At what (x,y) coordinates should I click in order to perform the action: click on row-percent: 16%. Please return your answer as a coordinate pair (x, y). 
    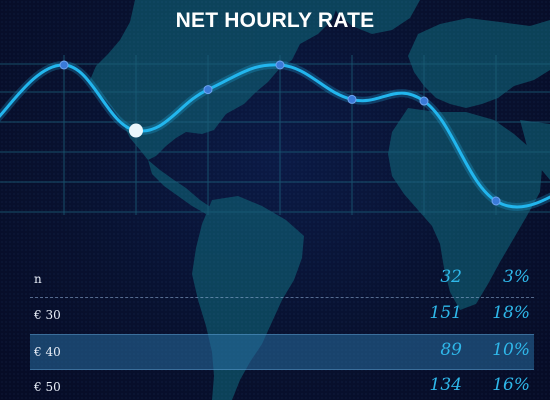
    Looking at the image, I should click on (511, 385).